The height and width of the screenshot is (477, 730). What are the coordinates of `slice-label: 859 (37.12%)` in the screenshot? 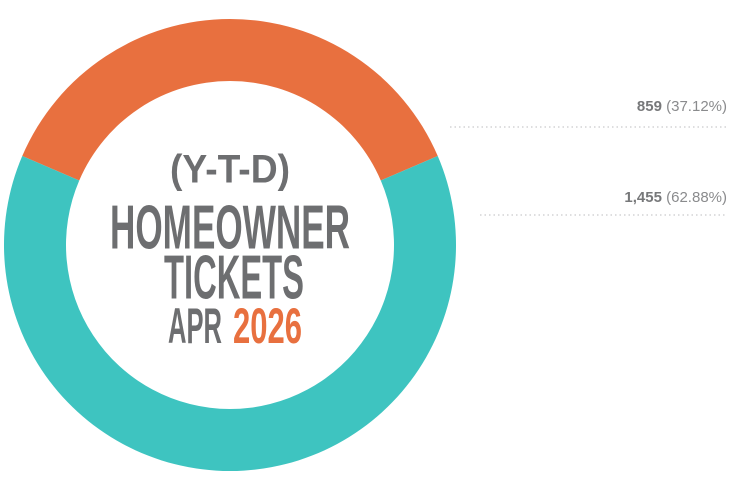 It's located at (682, 106).